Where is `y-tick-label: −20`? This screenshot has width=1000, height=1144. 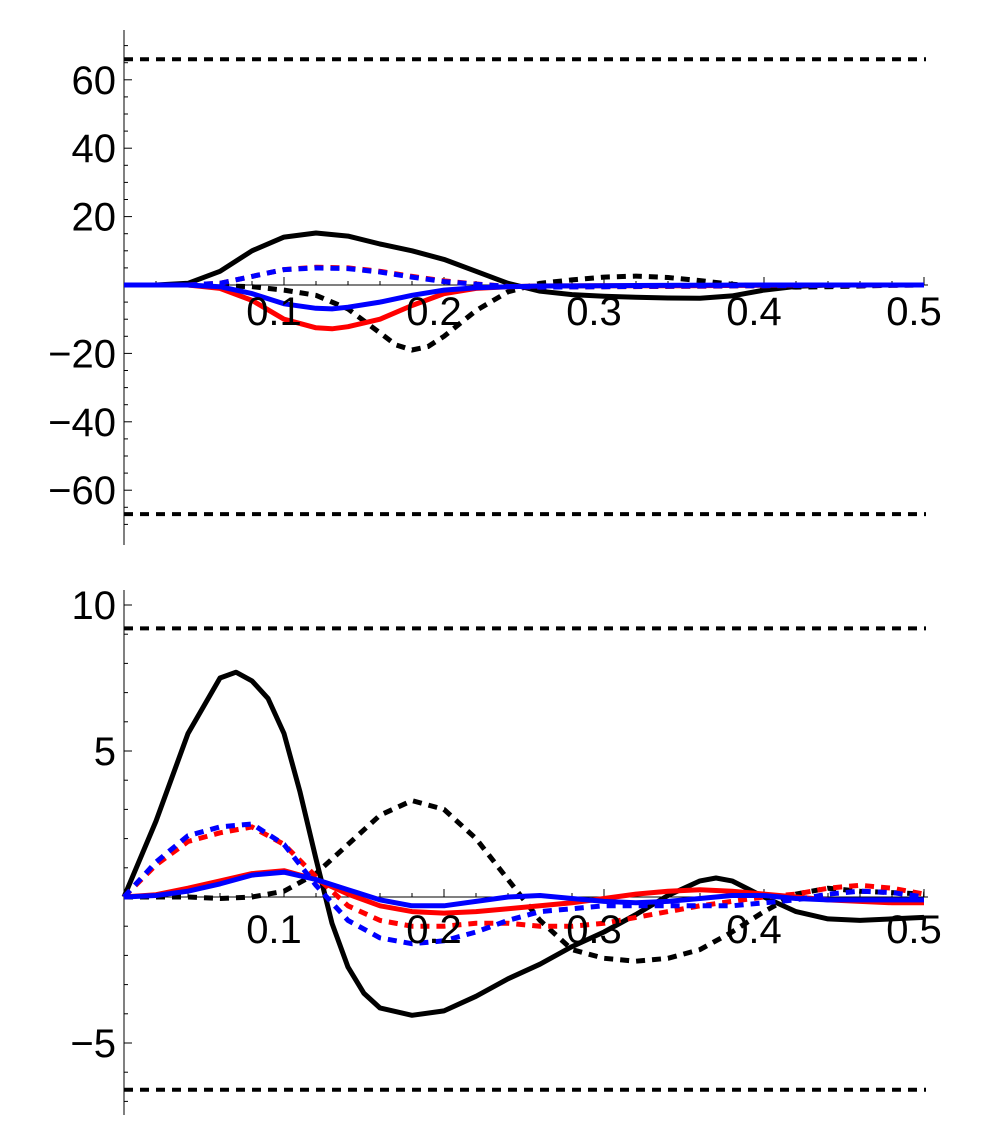 y-tick-label: −20 is located at coordinates (82, 354).